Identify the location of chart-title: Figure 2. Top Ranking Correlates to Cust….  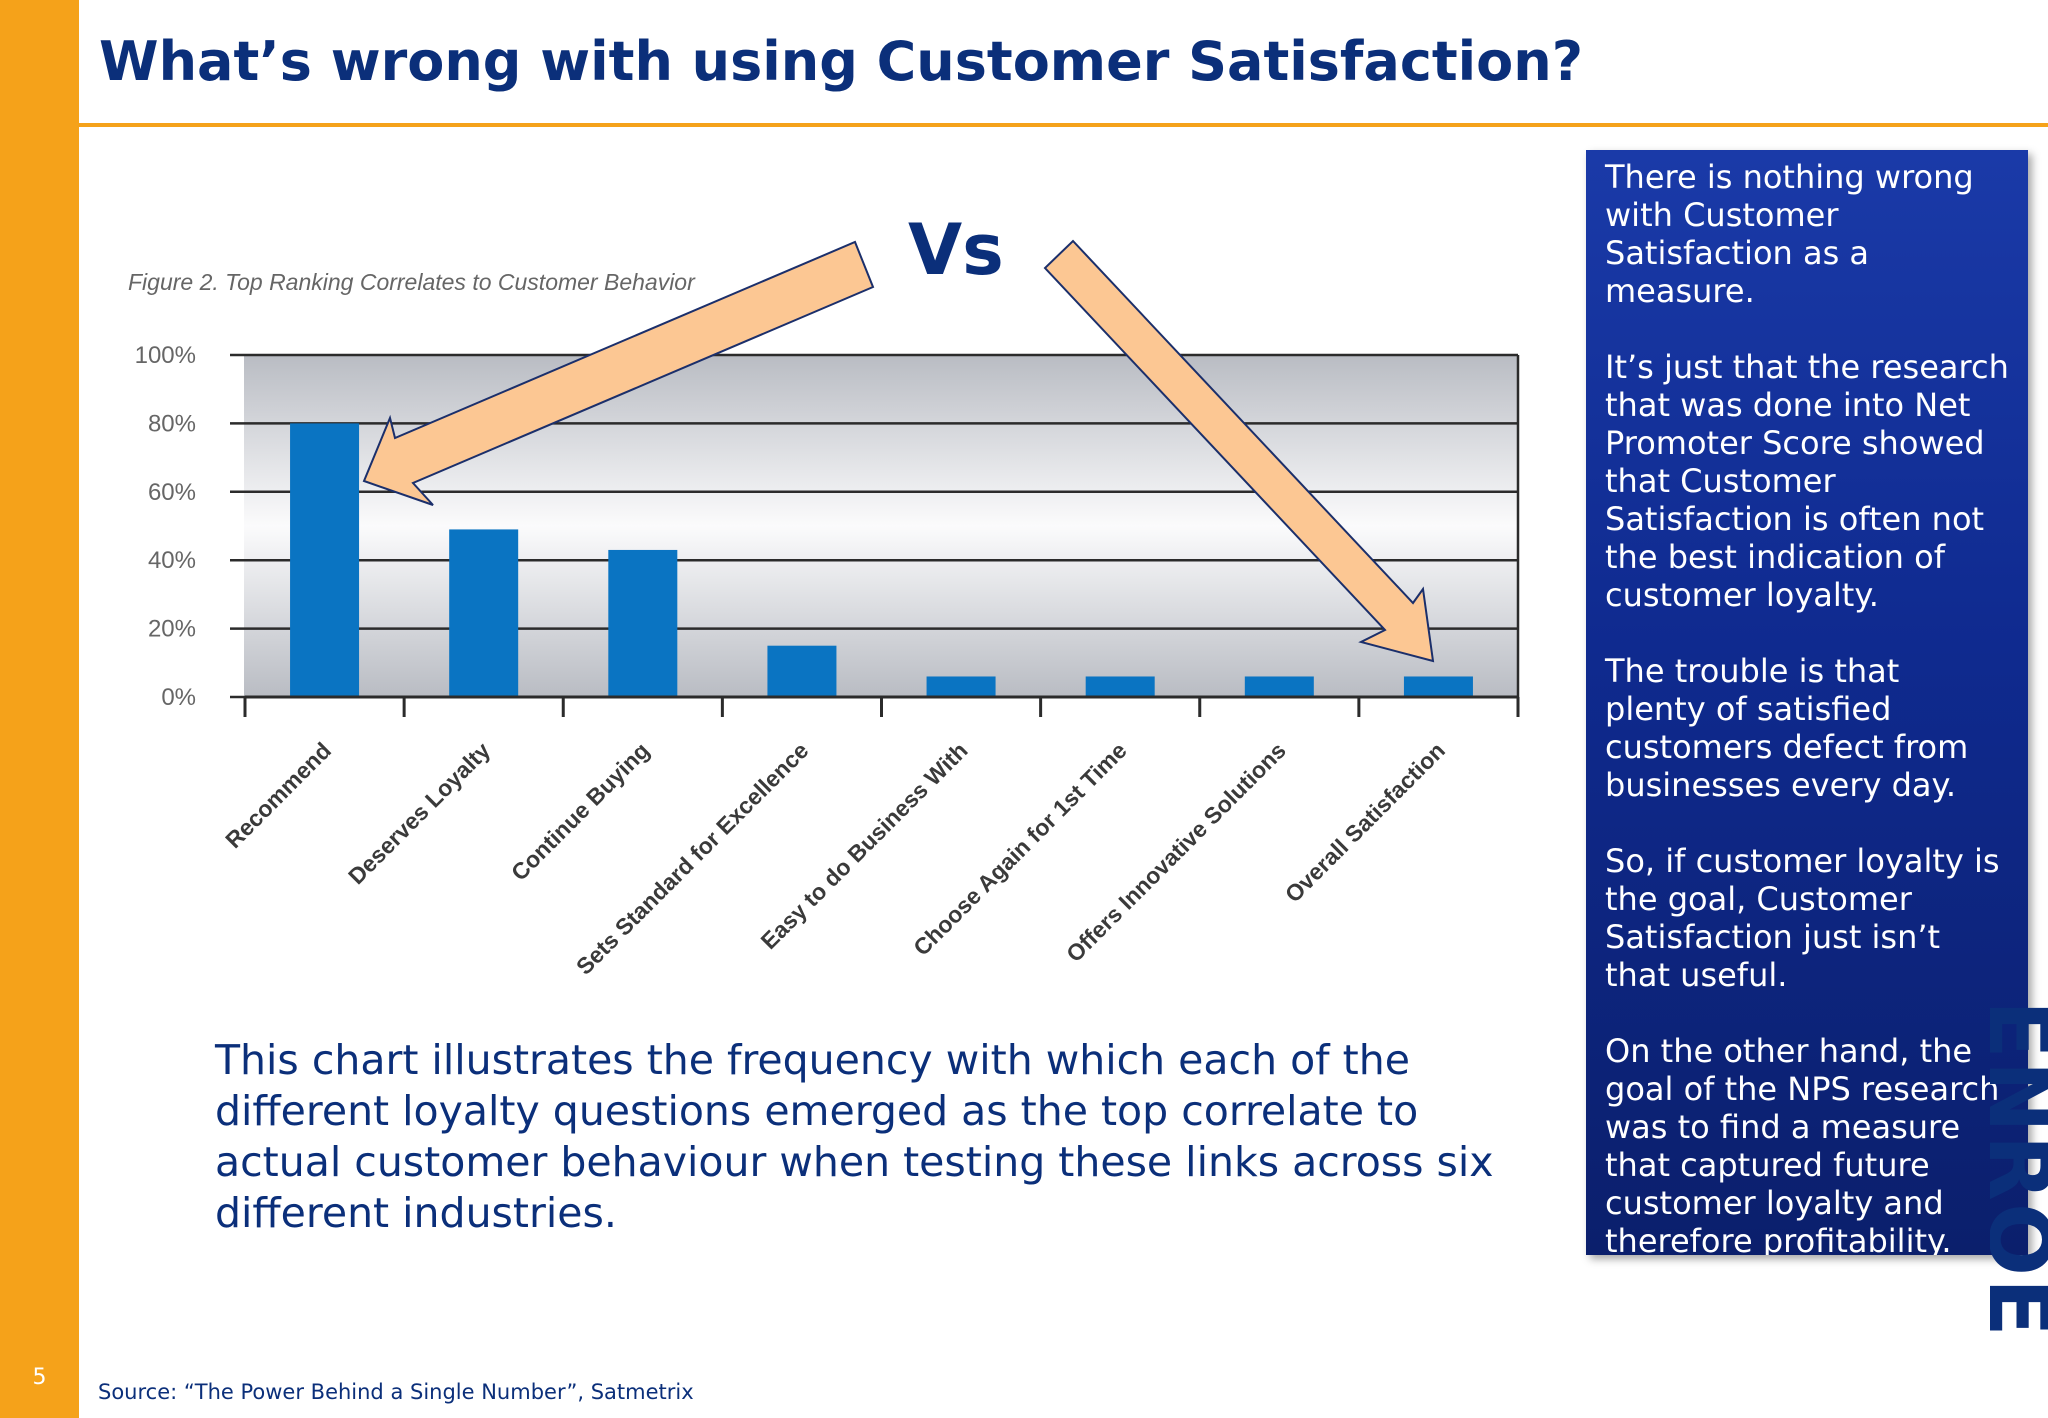
(412, 282).